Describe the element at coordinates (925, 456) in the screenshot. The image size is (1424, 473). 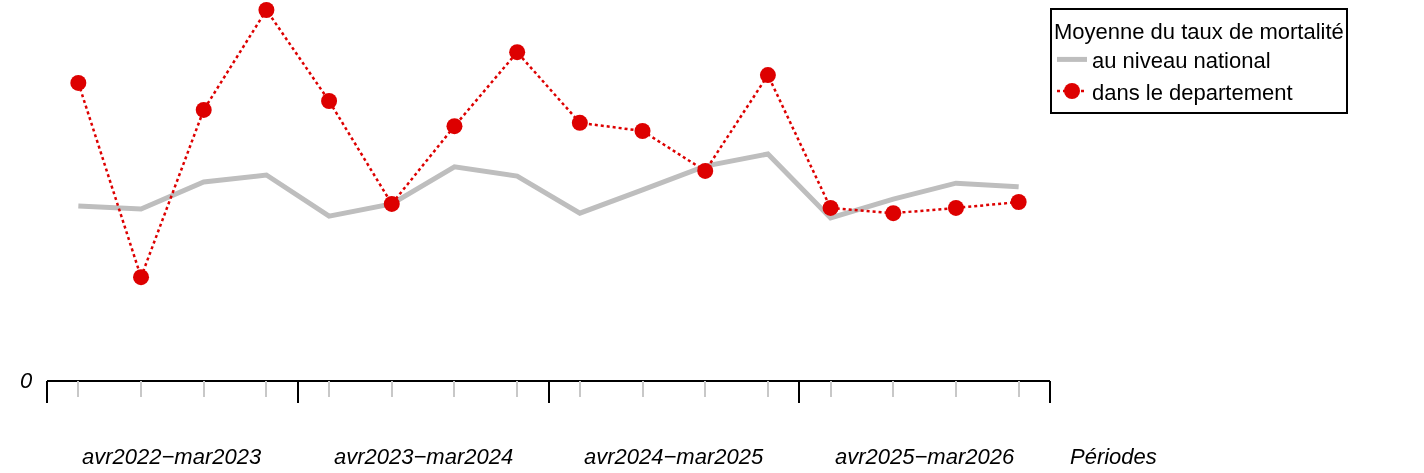
I see `text: avr2025−mar2026` at that location.